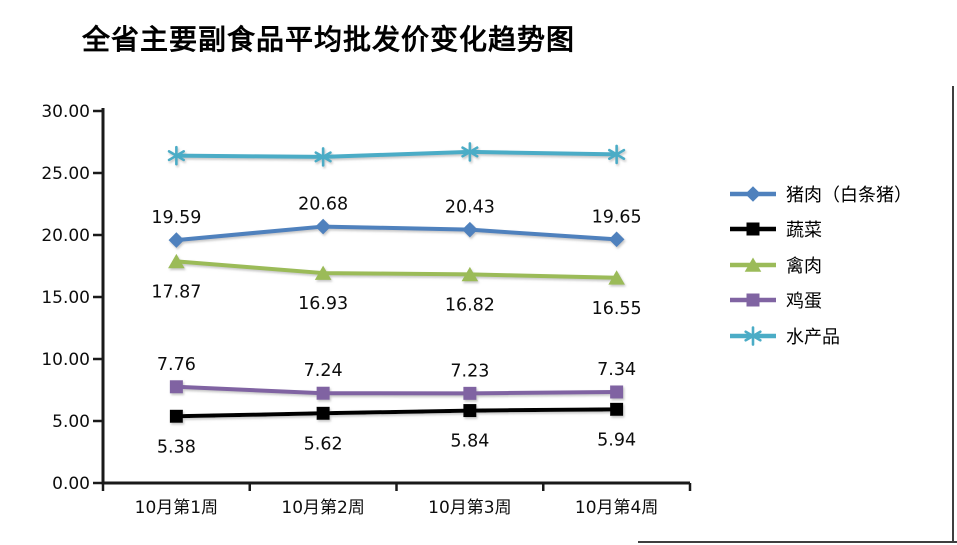 The height and width of the screenshot is (545, 957). I want to click on legend-label: 猪肉（白条猪）, so click(849, 195).